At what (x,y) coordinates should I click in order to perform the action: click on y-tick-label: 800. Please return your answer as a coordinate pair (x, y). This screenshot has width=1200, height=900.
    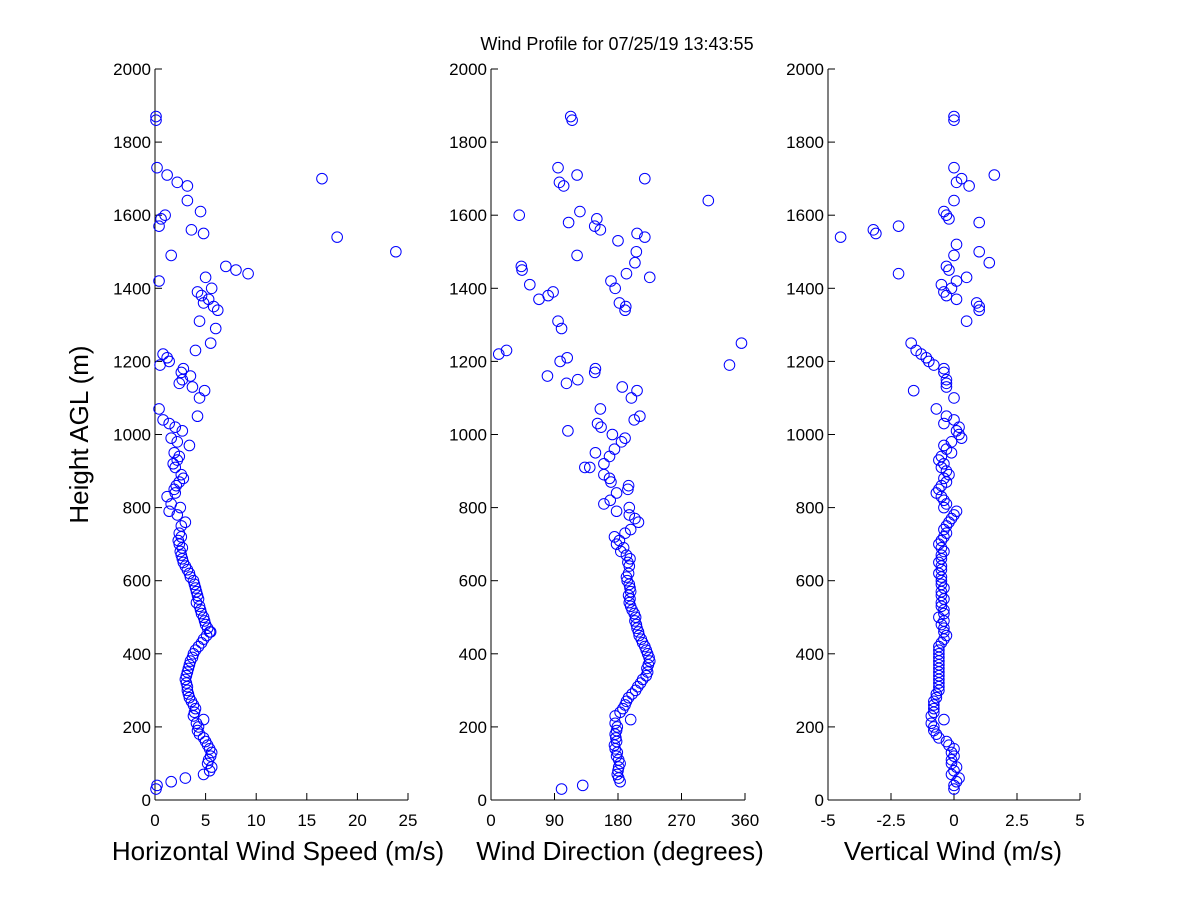
    Looking at the image, I should click on (473, 508).